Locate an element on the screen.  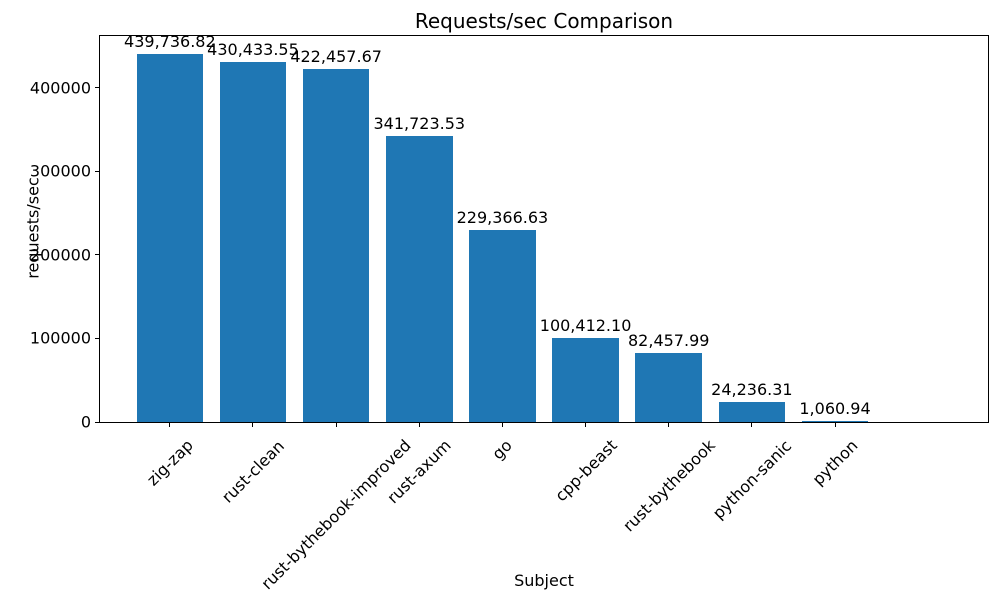
bar-value-label: 341,723.53 is located at coordinates (419, 124).